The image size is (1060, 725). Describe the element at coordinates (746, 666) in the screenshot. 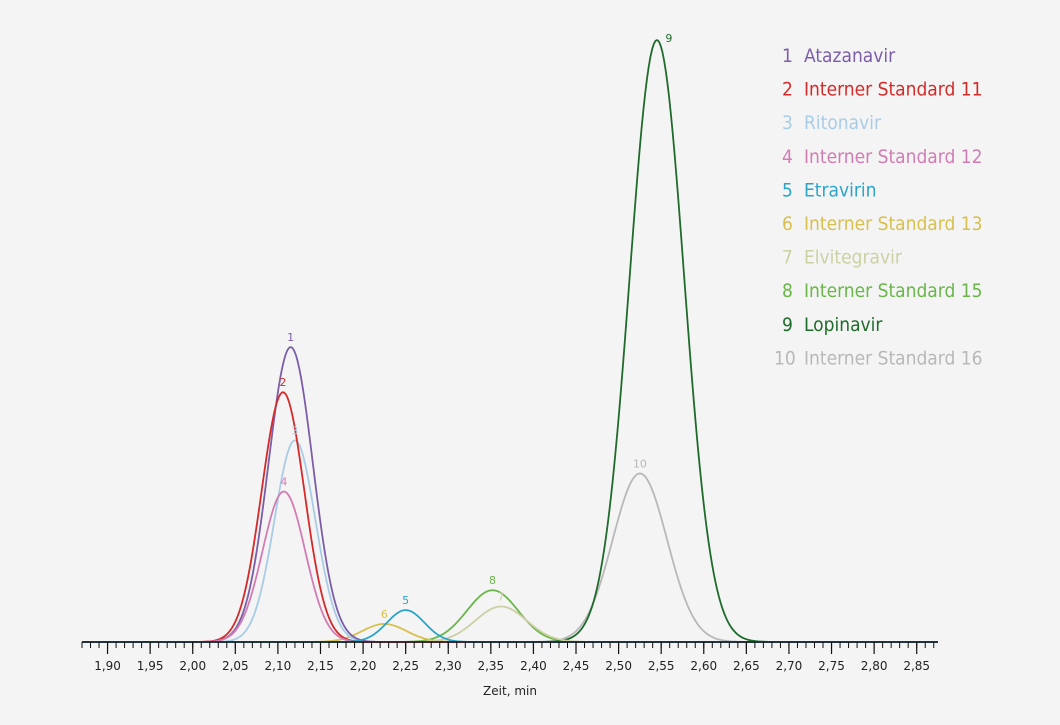

I see `x-tick-label: 2,65` at that location.